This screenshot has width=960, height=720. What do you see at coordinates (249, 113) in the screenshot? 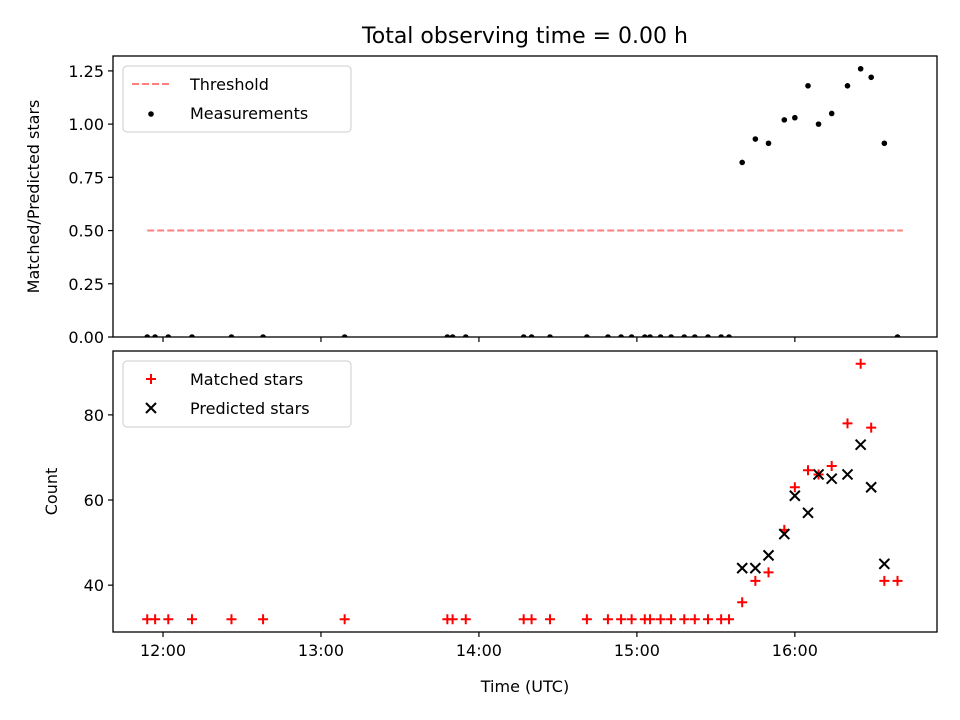
I see `legend-label: Measurements` at bounding box center [249, 113].